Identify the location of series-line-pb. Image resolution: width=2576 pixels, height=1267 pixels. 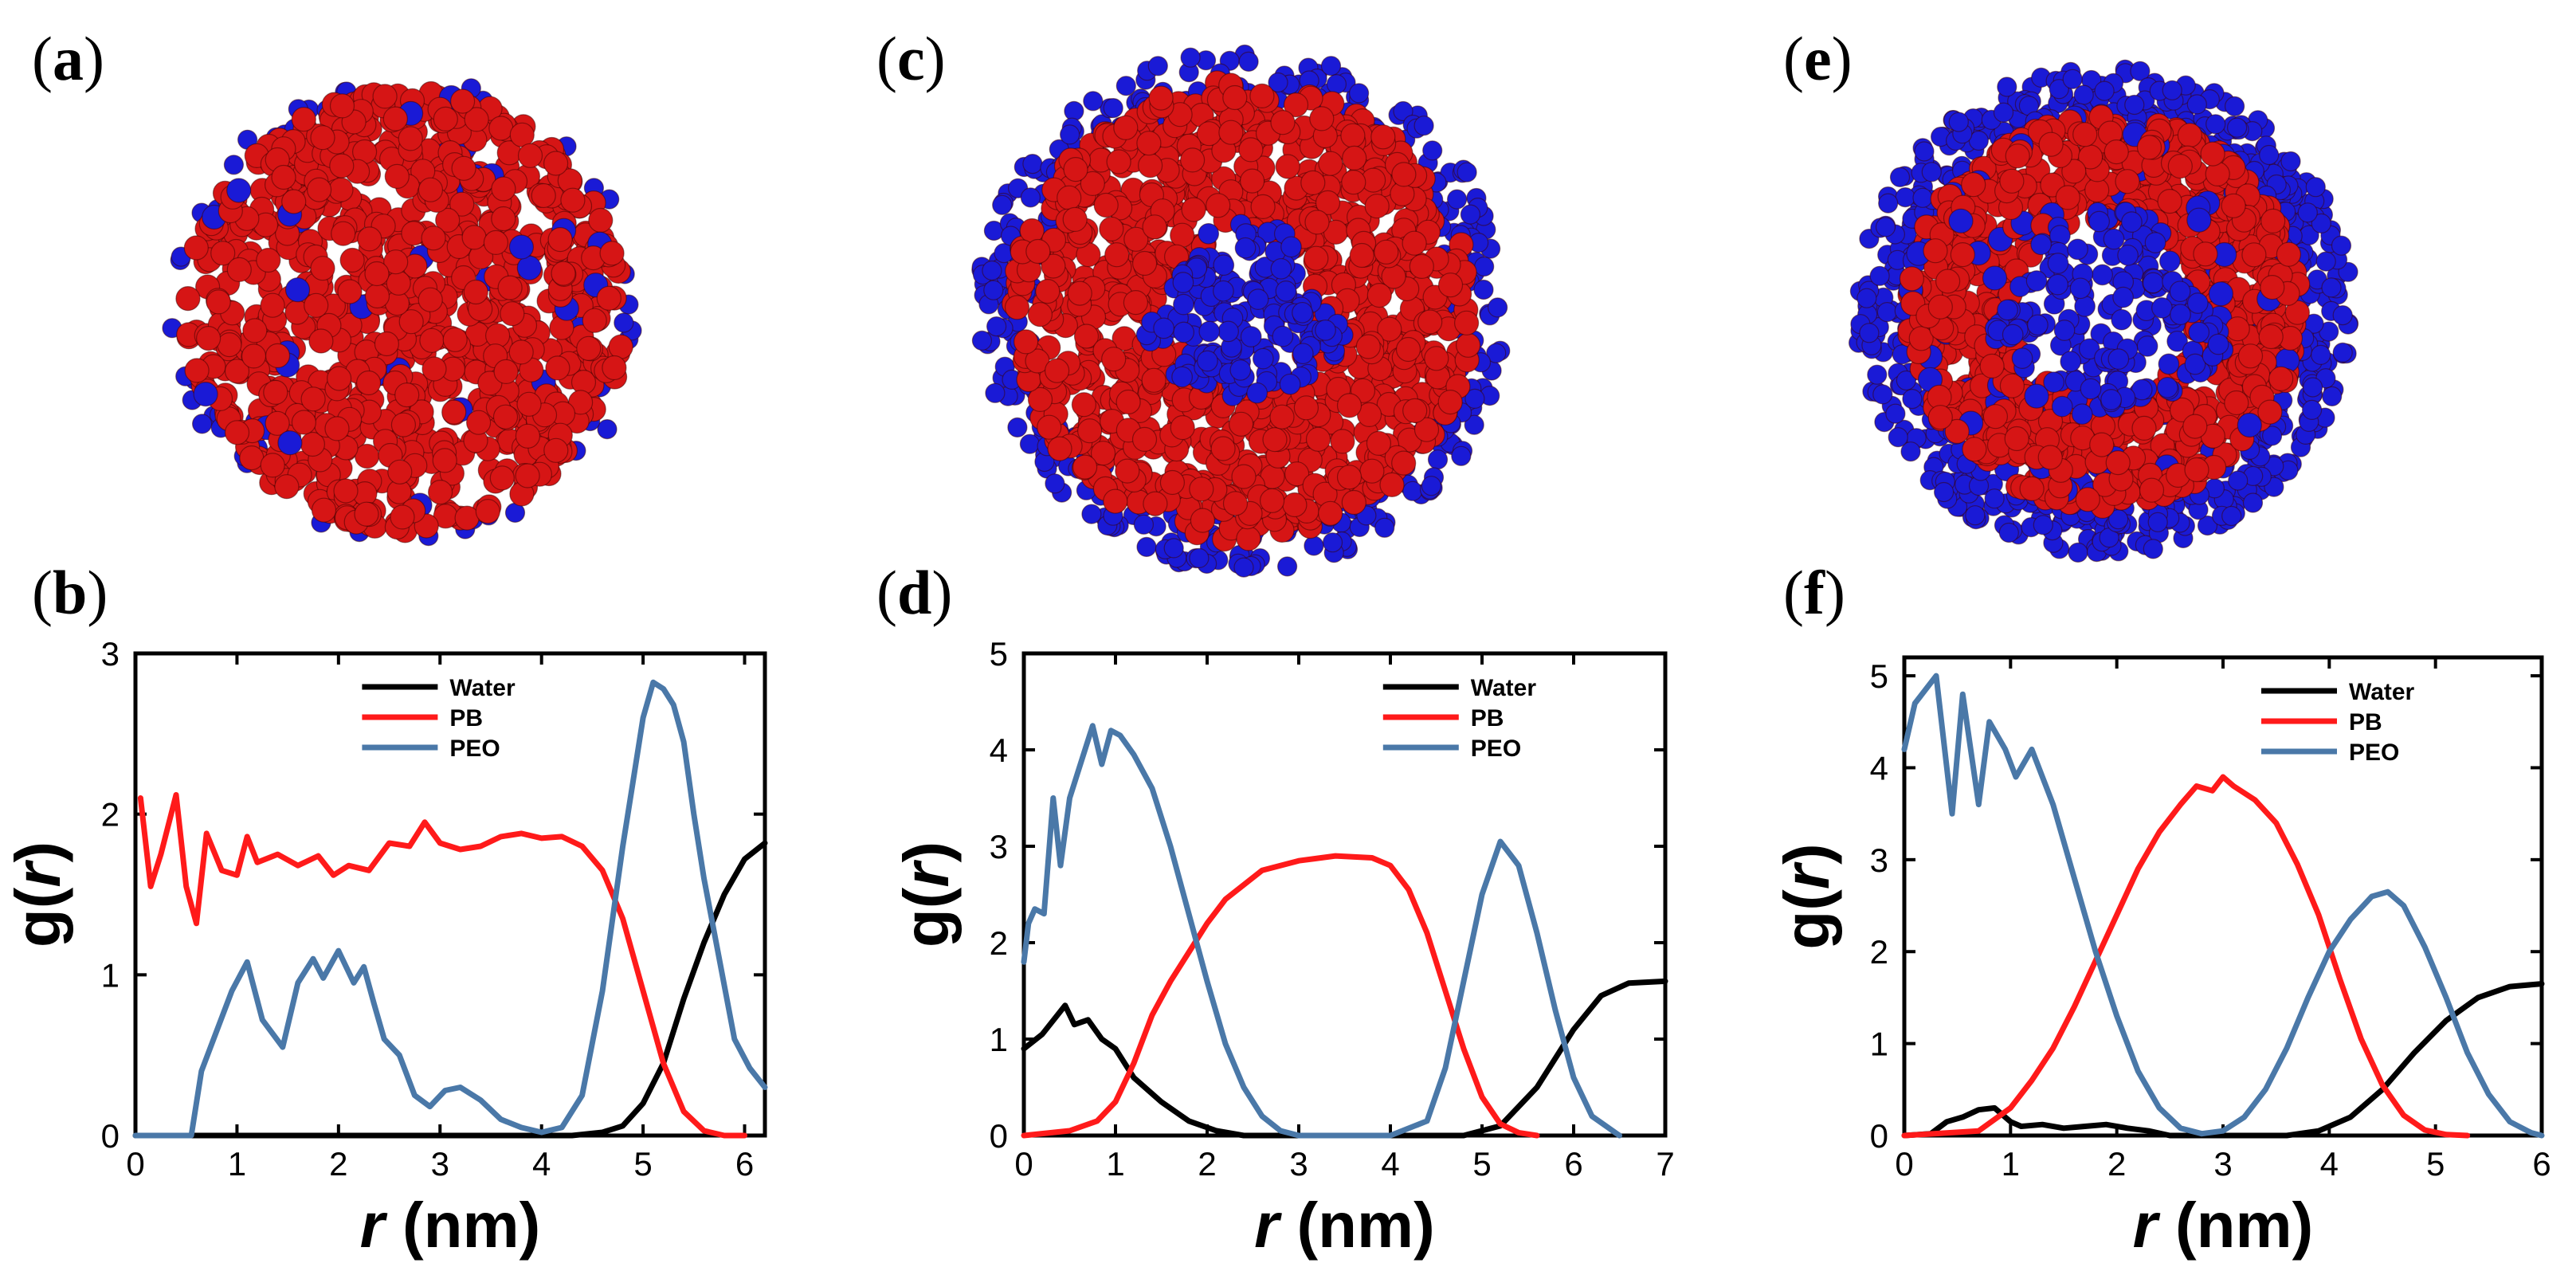
(2186, 956).